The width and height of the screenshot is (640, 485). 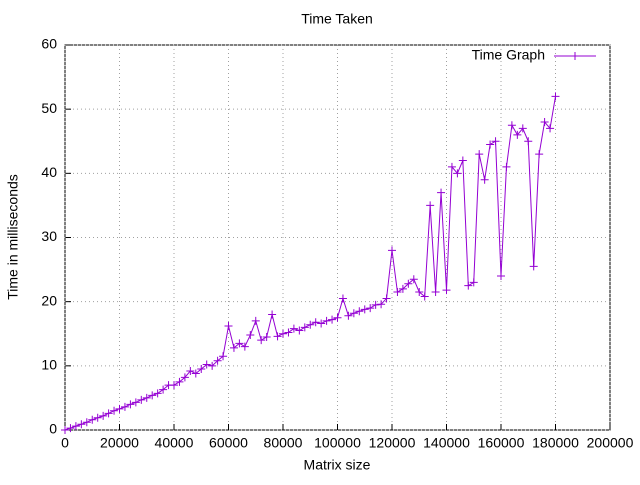 I want to click on x-tick-label: 200000, so click(x=610, y=443).